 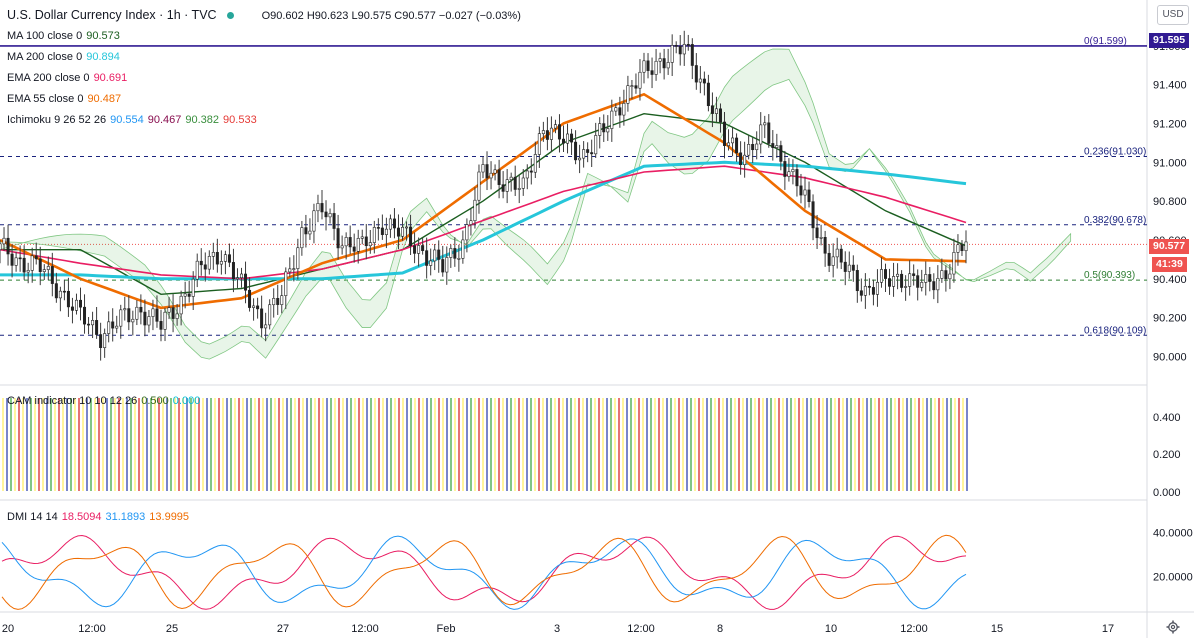 What do you see at coordinates (1115, 330) in the screenshot?
I see `fib-label: 0.618(90.109)` at bounding box center [1115, 330].